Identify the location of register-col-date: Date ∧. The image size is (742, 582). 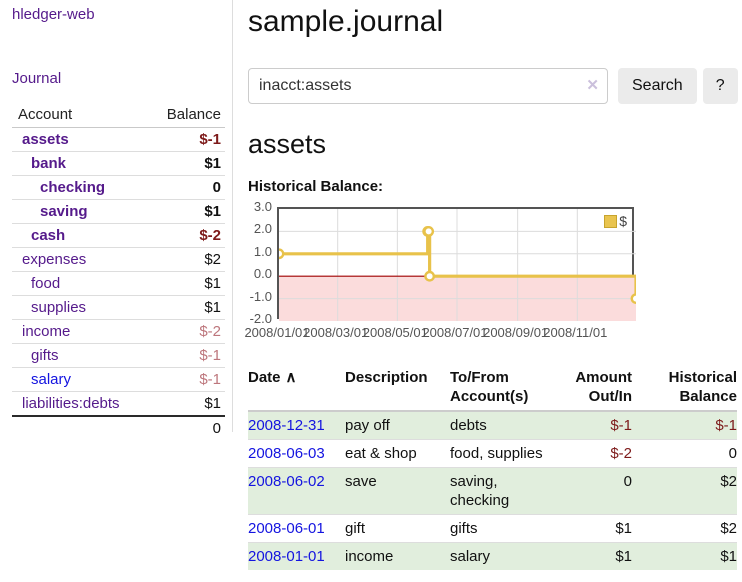
(296, 389).